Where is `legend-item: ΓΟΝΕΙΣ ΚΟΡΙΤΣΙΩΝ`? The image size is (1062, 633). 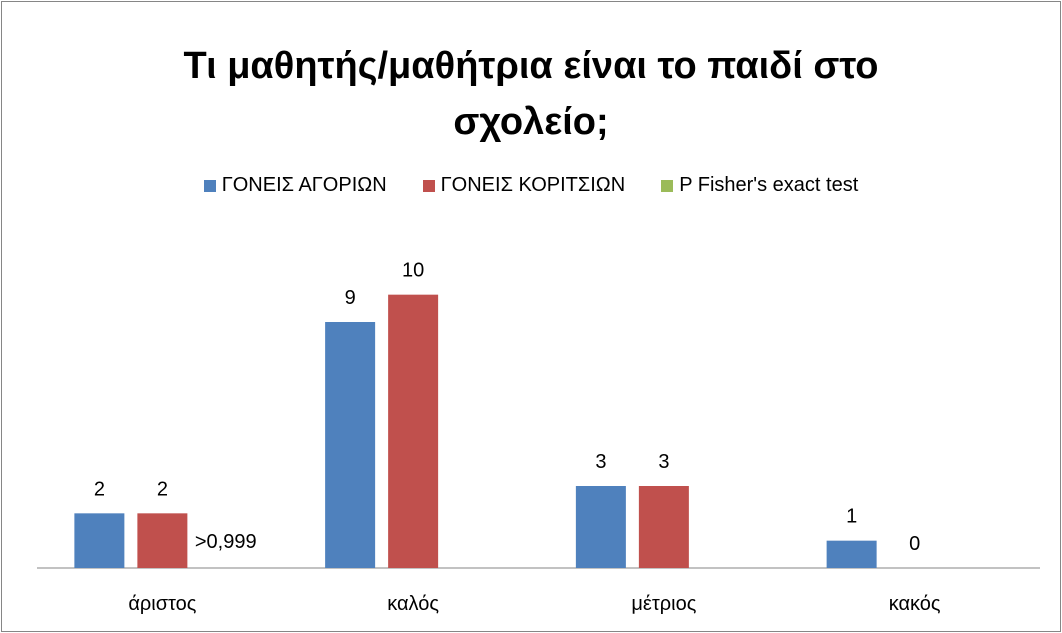 legend-item: ΓΟΝΕΙΣ ΚΟΡΙΤΣΙΩΝ is located at coordinates (524, 185).